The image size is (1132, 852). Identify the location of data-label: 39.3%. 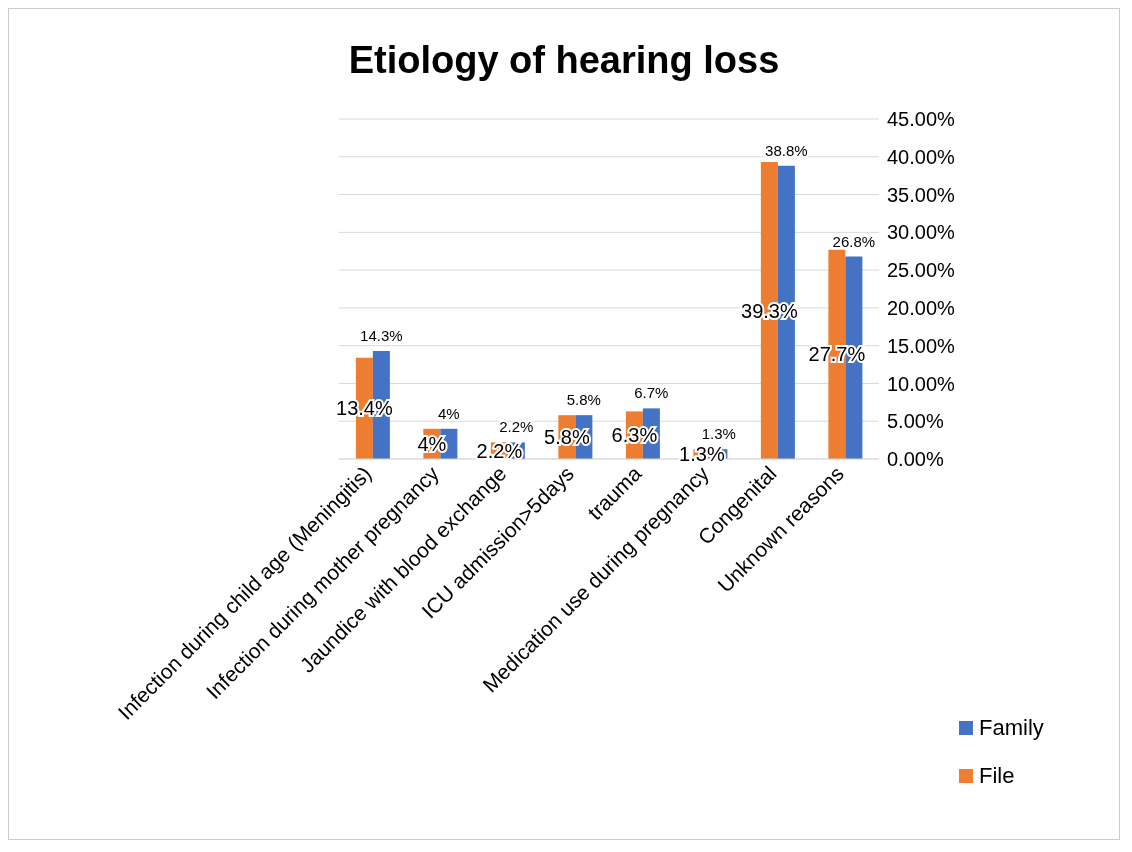
(769, 310).